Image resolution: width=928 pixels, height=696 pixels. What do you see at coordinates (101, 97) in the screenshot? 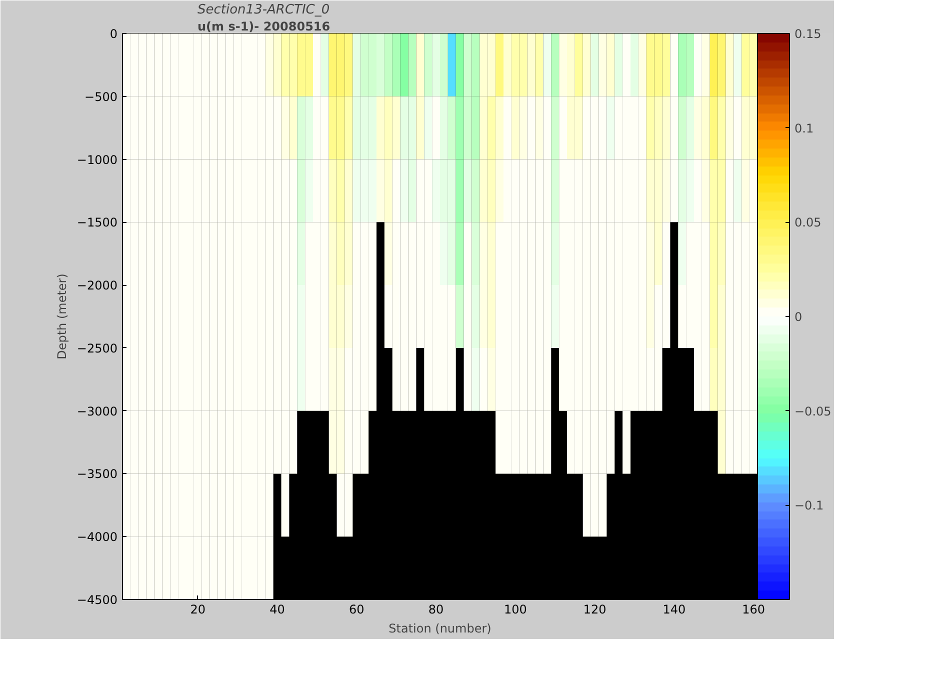
I see `y-tick-label: −500` at bounding box center [101, 97].